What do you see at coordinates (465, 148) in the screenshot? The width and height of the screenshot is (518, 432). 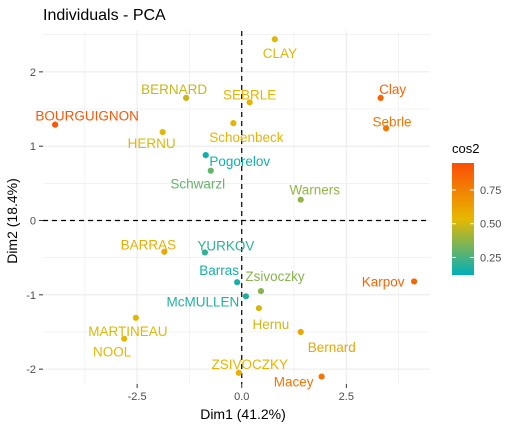 I see `legend-title: cos2` at bounding box center [465, 148].